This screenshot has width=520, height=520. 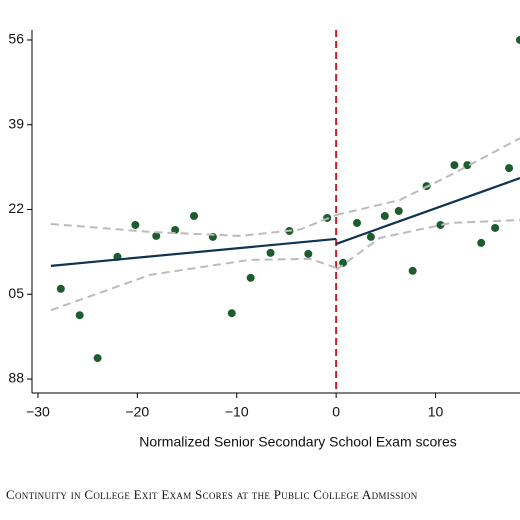 What do you see at coordinates (16, 39) in the screenshot?
I see `y-tick-label: 56` at bounding box center [16, 39].